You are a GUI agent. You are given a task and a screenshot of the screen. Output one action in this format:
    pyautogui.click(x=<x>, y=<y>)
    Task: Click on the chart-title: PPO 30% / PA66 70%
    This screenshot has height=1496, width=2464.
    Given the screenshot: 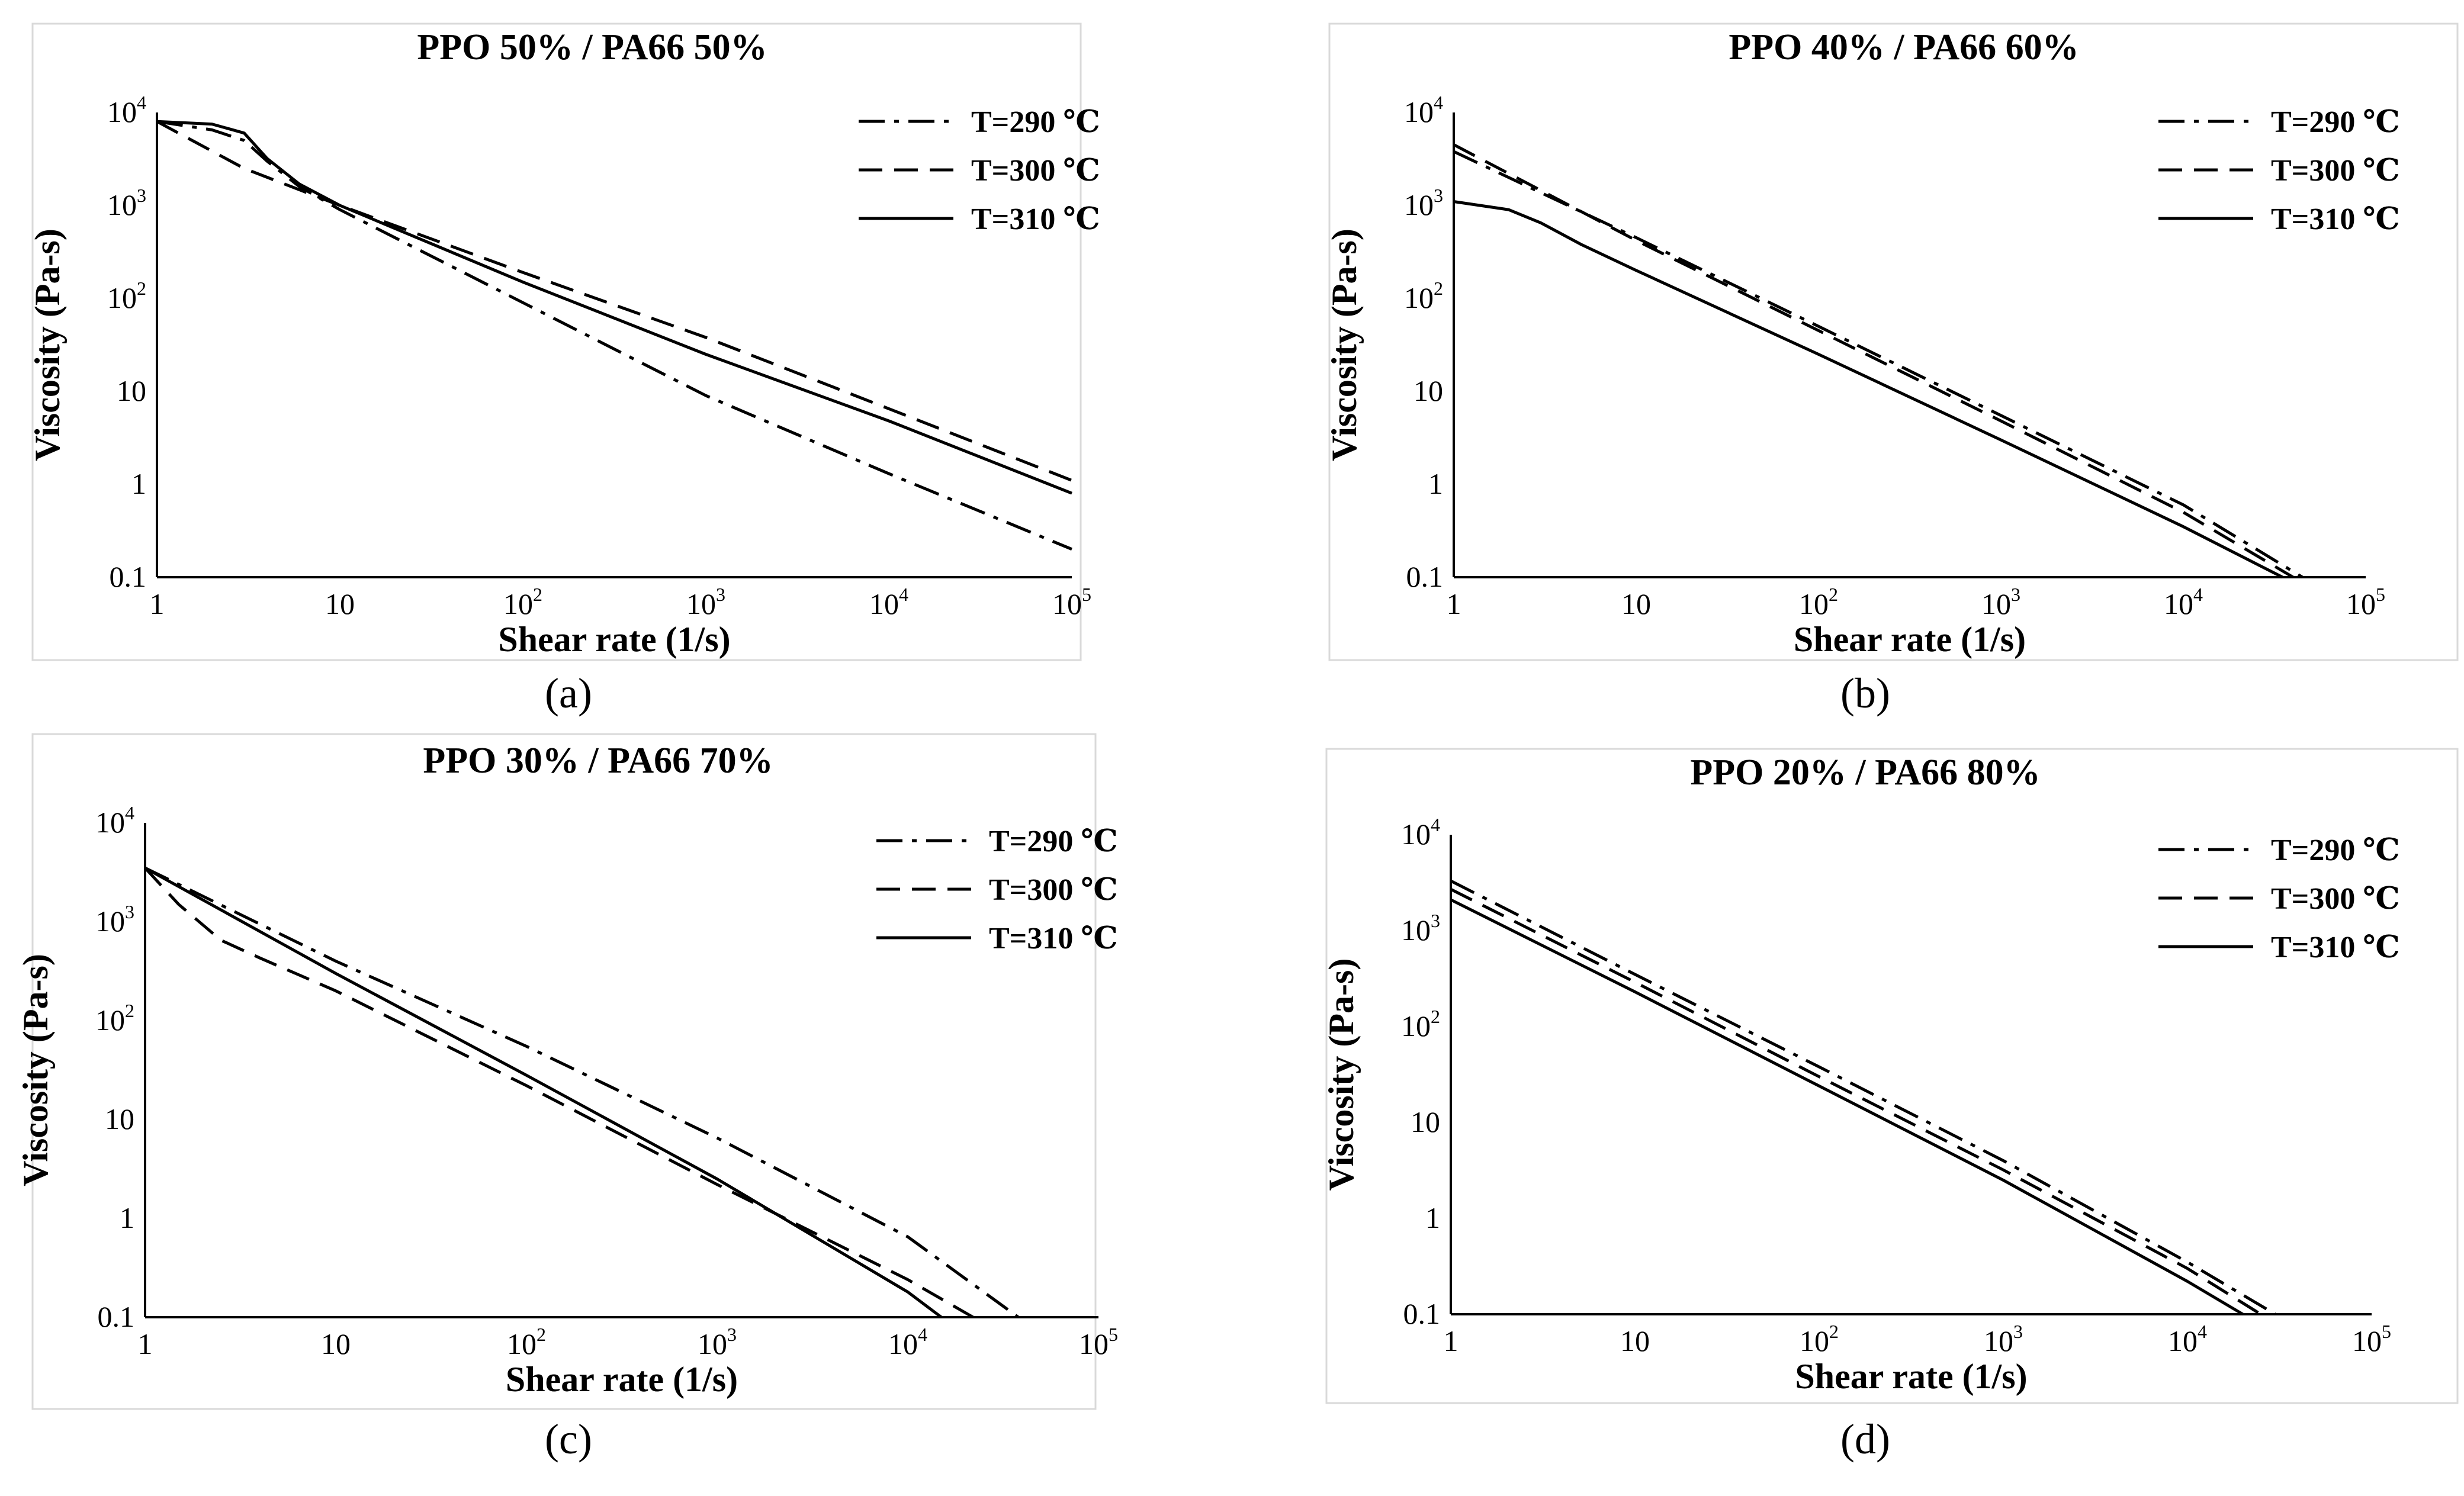 What is the action you would take?
    pyautogui.click(x=598, y=761)
    